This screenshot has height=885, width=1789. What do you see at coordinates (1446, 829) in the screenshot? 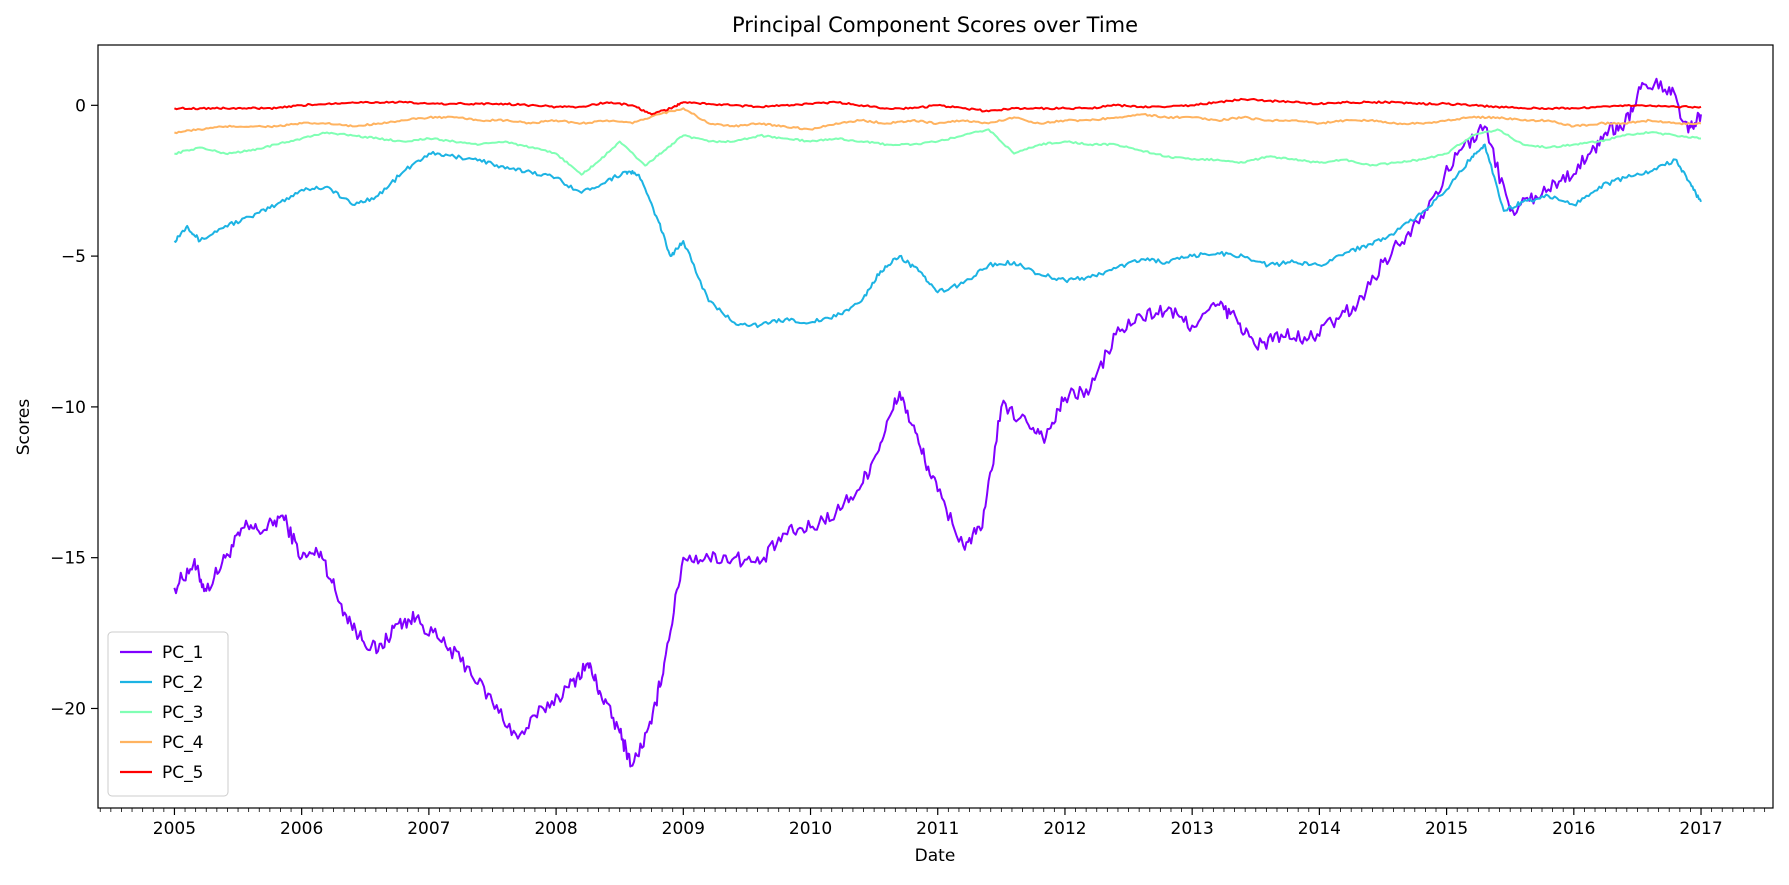
I see `x-tick-label: 2015` at bounding box center [1446, 829].